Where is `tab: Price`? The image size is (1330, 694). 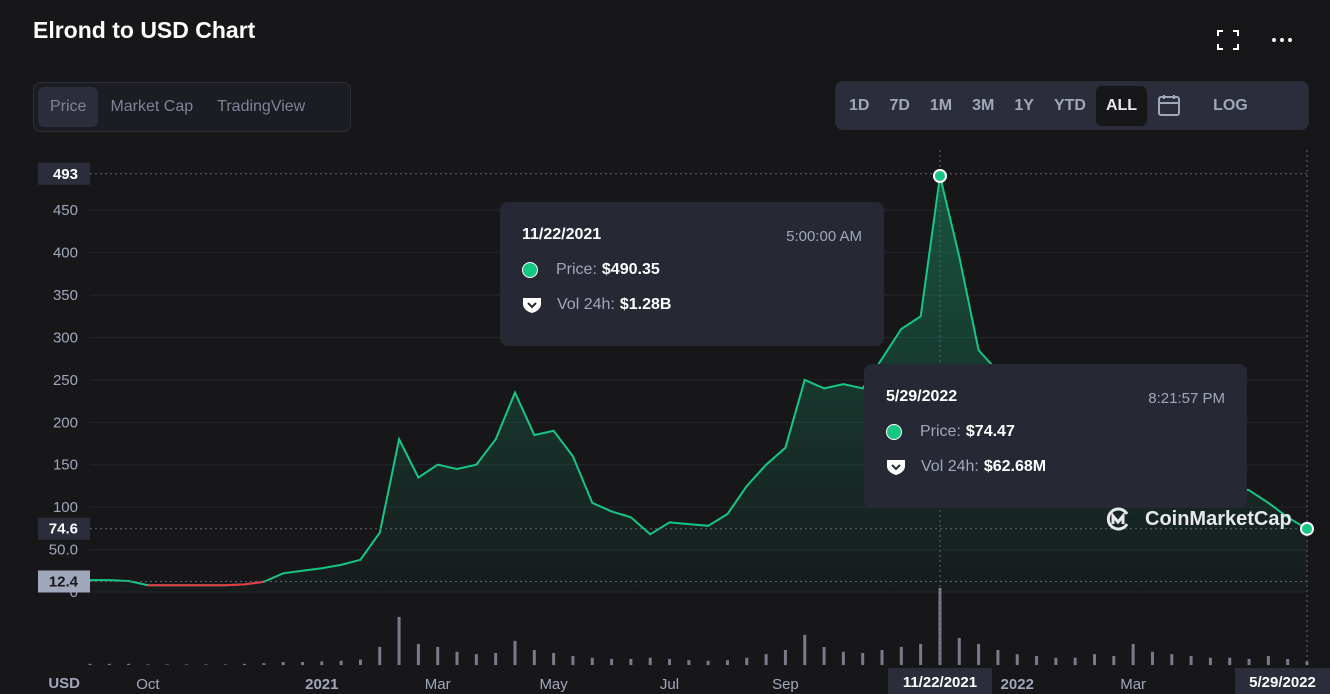
tab: Price is located at coordinates (68, 107).